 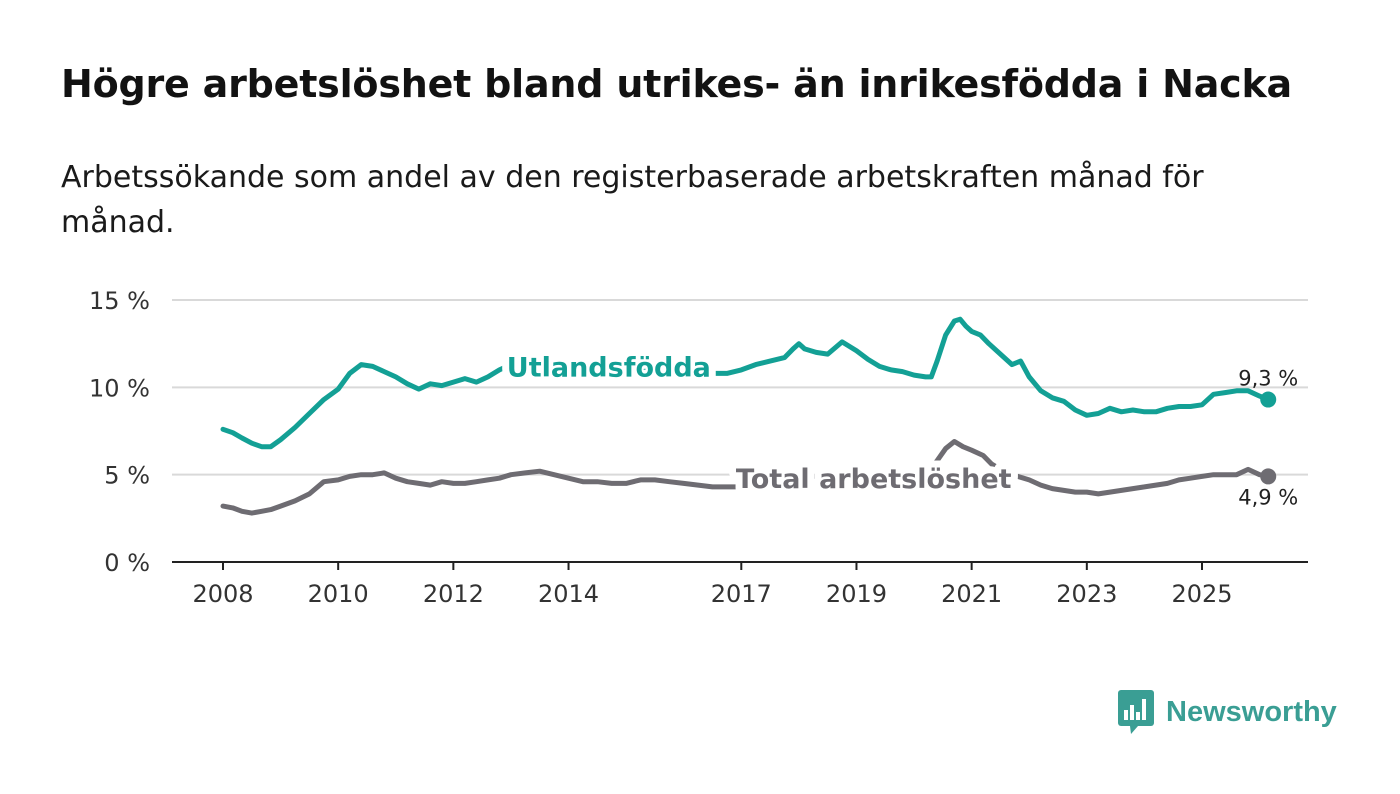 I want to click on y-tick-label: 15 %, so click(x=119, y=301).